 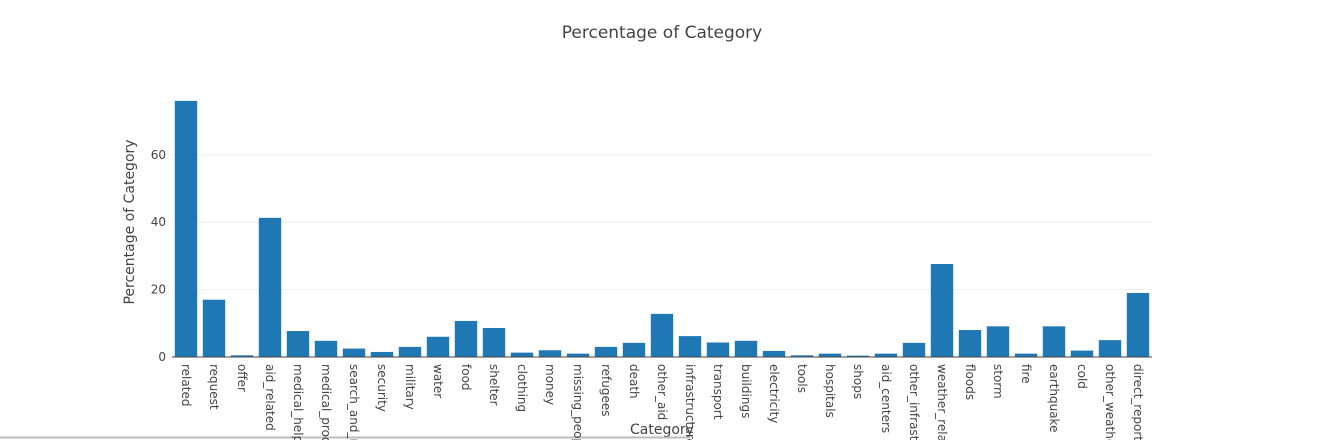 I want to click on x-tick-label: aid_centers, so click(x=886, y=398).